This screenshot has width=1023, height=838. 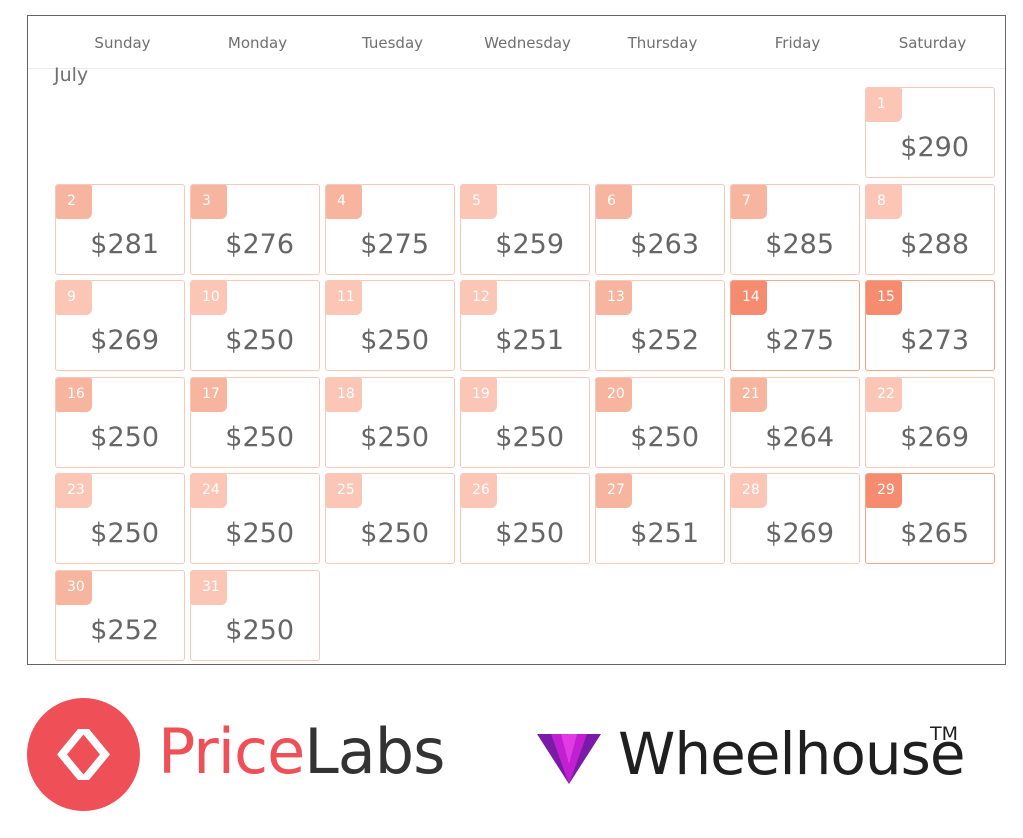 What do you see at coordinates (799, 244) in the screenshot?
I see `day-price: $285` at bounding box center [799, 244].